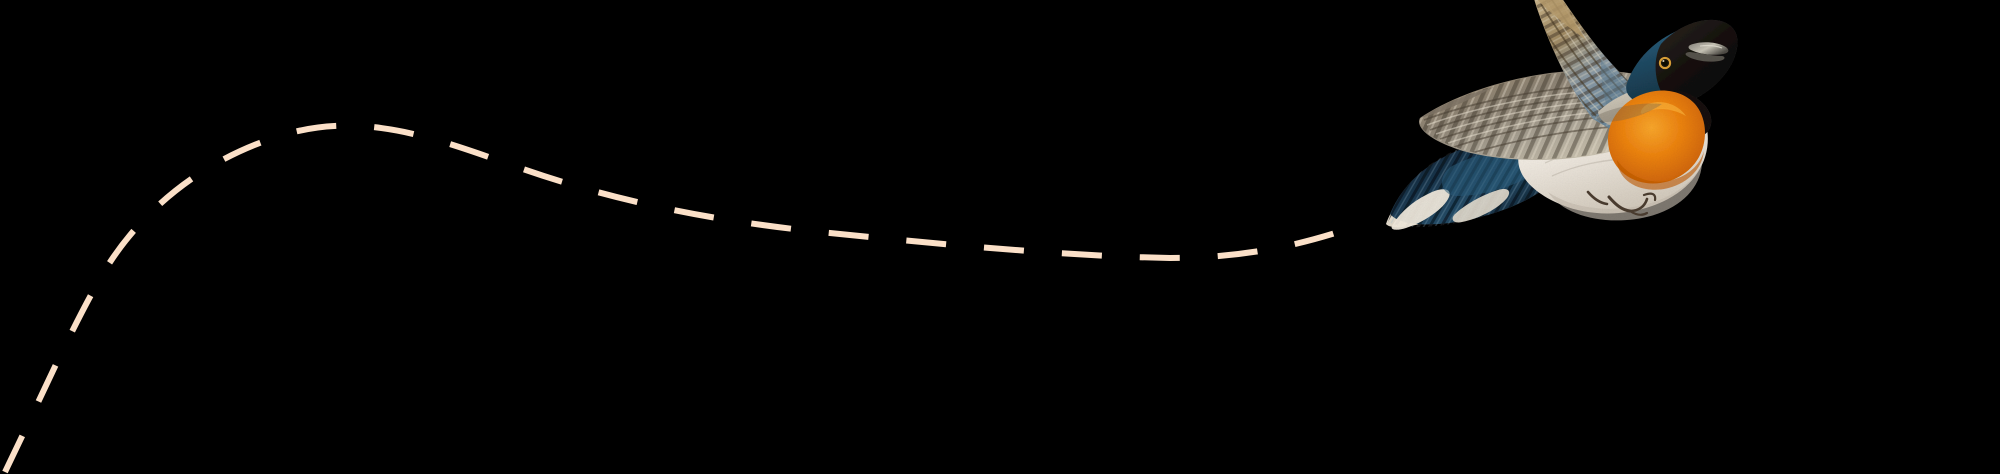 The width and height of the screenshot is (2000, 474). What do you see at coordinates (1621, 203) in the screenshot?
I see `tucked-feet` at bounding box center [1621, 203].